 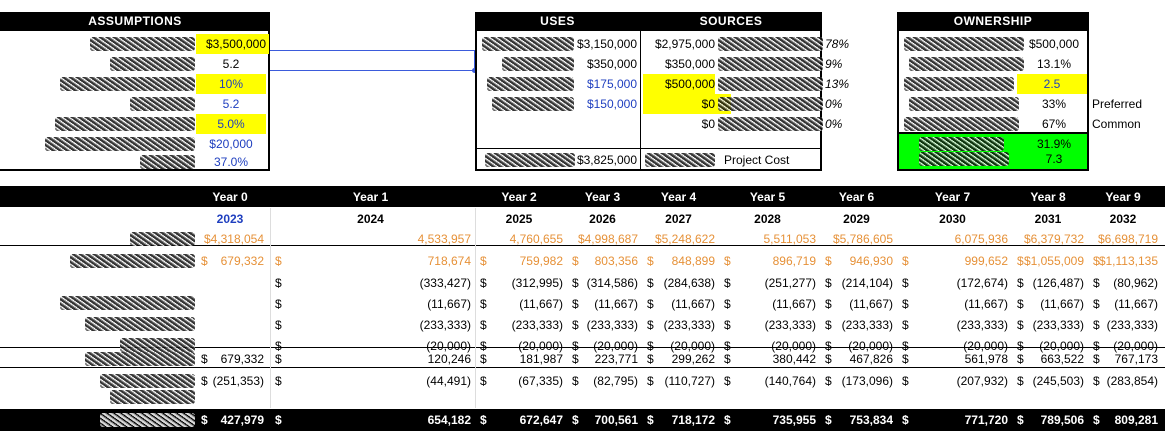 What do you see at coordinates (230, 197) in the screenshot?
I see `year-label: Year 0` at bounding box center [230, 197].